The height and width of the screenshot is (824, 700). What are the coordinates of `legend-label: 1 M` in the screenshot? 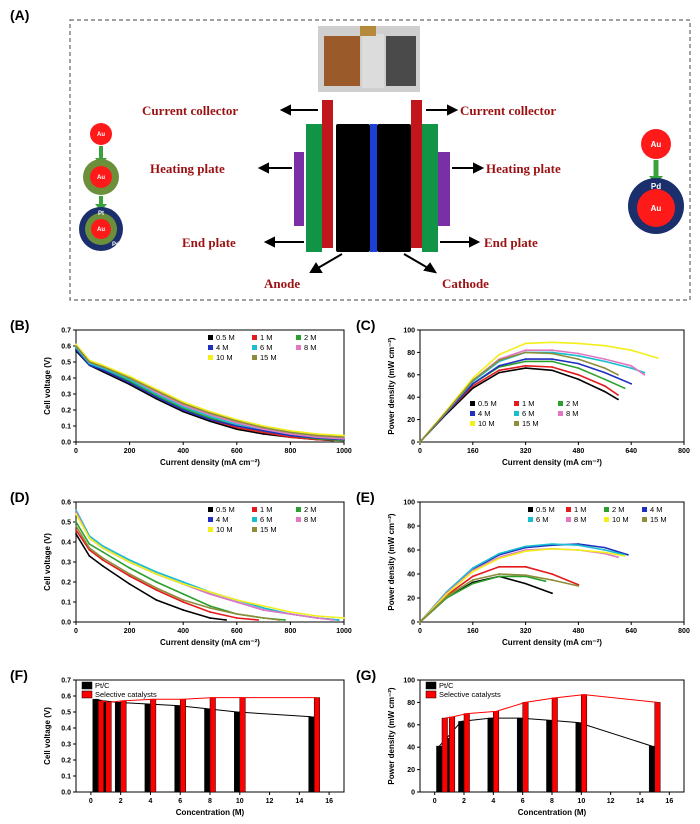 It's located at (266, 337).